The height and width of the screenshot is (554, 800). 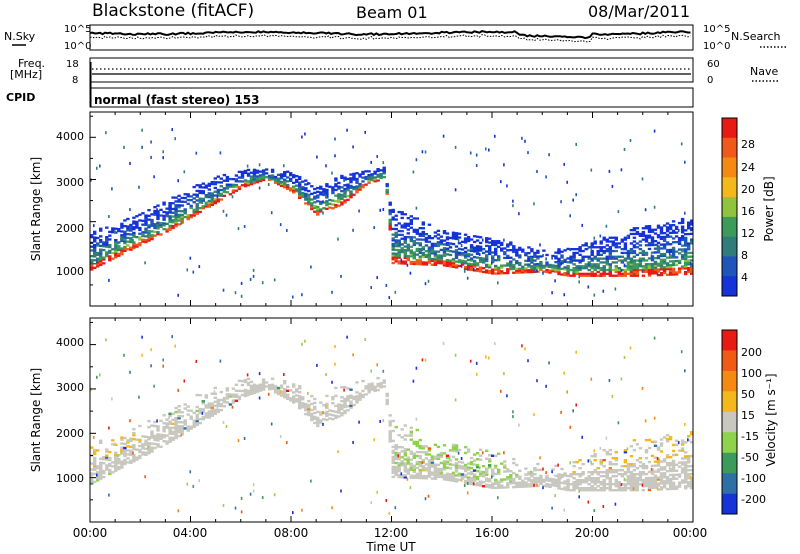 What do you see at coordinates (751, 373) in the screenshot?
I see `velocity-cbar-tick: 100` at bounding box center [751, 373].